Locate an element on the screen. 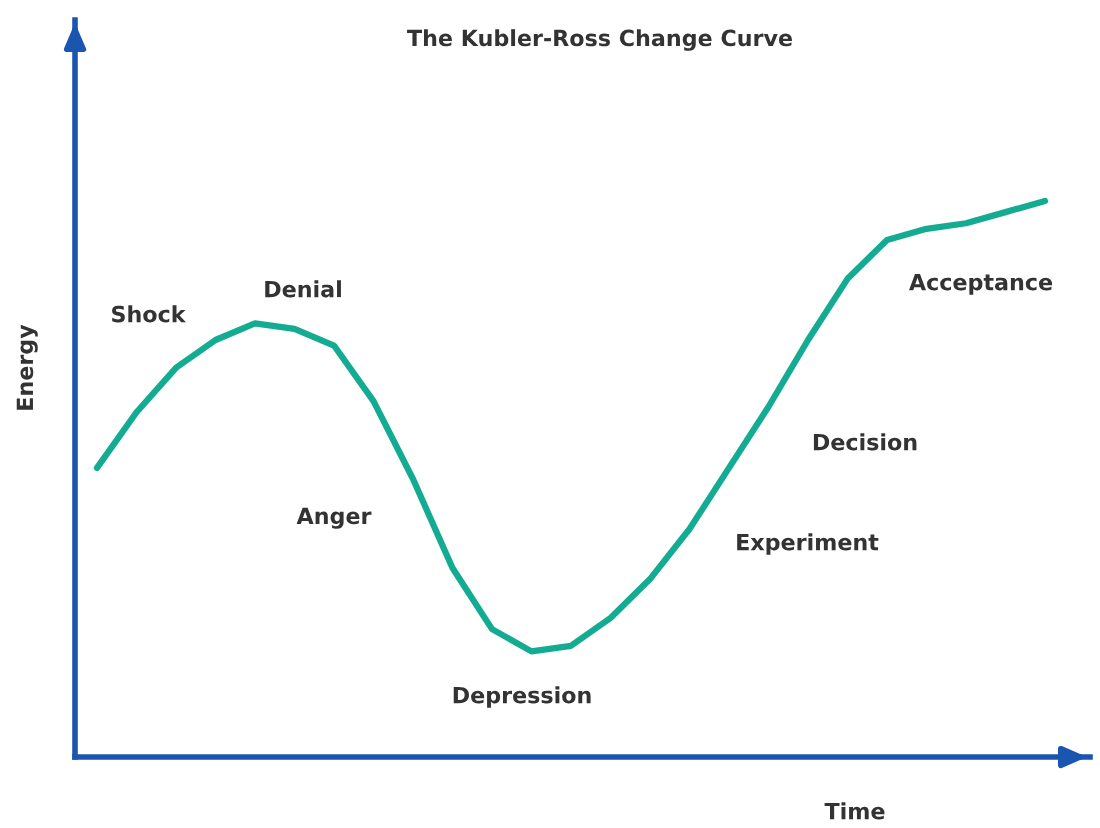  annotation: Experiment is located at coordinates (808, 544).